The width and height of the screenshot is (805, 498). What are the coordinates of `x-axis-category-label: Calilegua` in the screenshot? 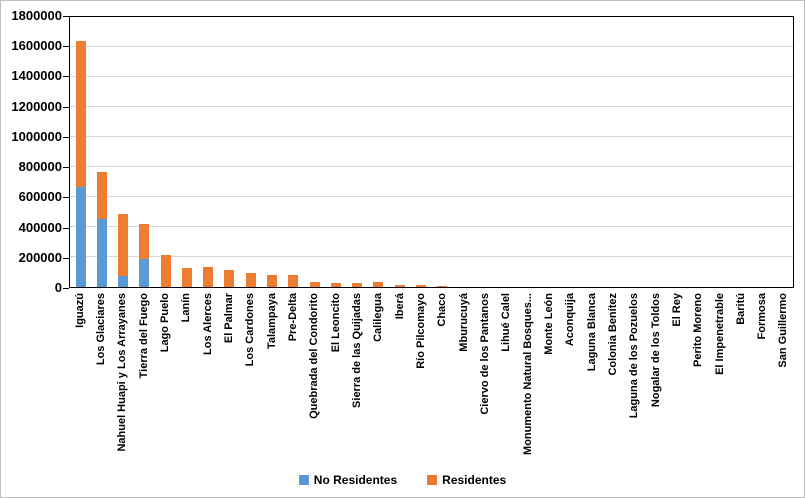 It's located at (378, 317).